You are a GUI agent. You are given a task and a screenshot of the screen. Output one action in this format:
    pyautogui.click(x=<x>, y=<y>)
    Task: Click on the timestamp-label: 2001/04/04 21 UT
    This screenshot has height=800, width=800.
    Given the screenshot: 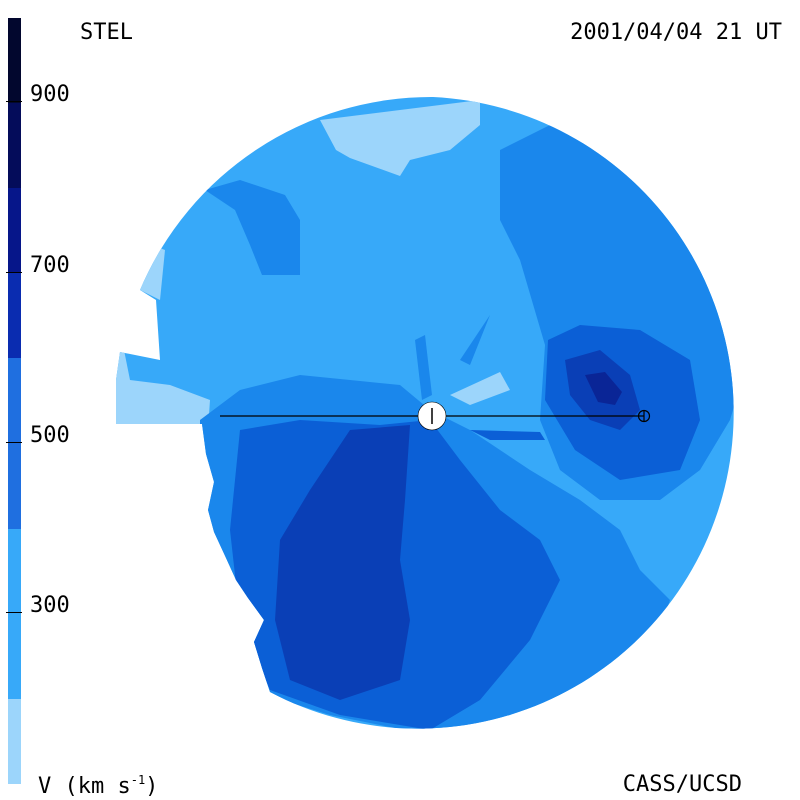 What is the action you would take?
    pyautogui.click(x=676, y=32)
    